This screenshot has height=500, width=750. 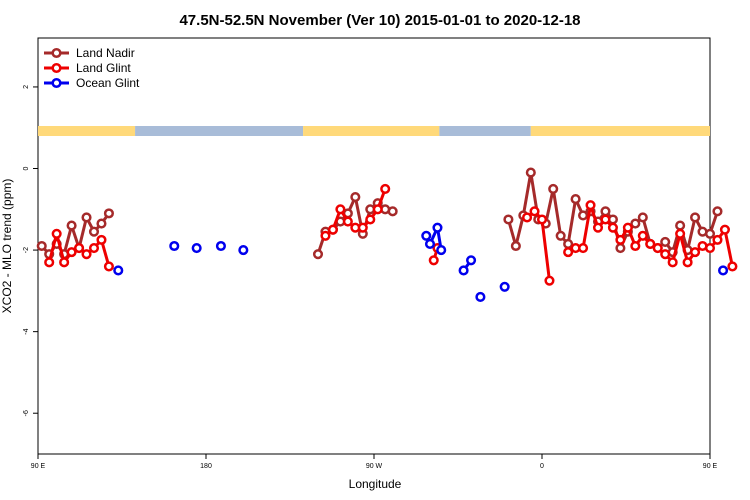 I want to click on land-ocean-strip, so click(x=374, y=131).